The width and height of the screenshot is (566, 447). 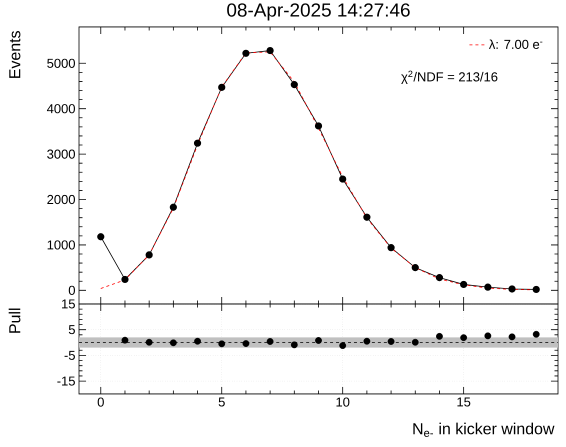 I want to click on y-tick-label: 4000, so click(x=60, y=109).